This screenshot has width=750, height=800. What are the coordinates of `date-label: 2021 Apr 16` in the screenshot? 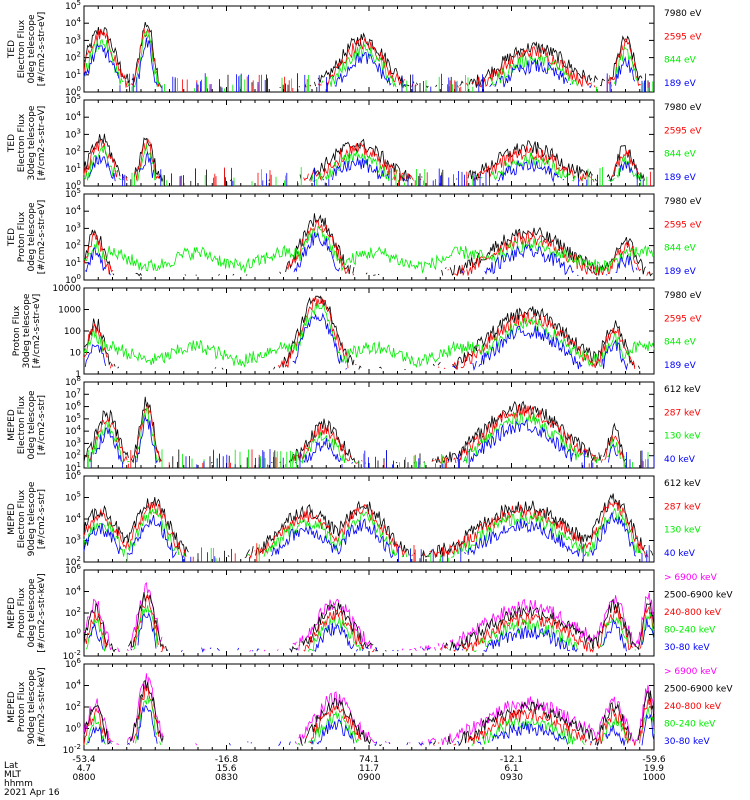 It's located at (32, 793).